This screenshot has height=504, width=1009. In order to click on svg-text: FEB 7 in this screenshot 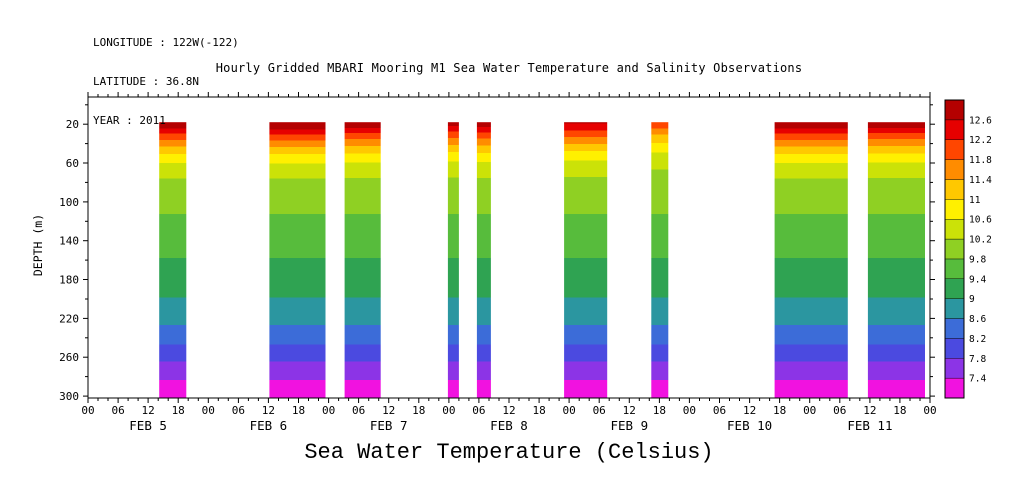, I will do `click(389, 425)`.